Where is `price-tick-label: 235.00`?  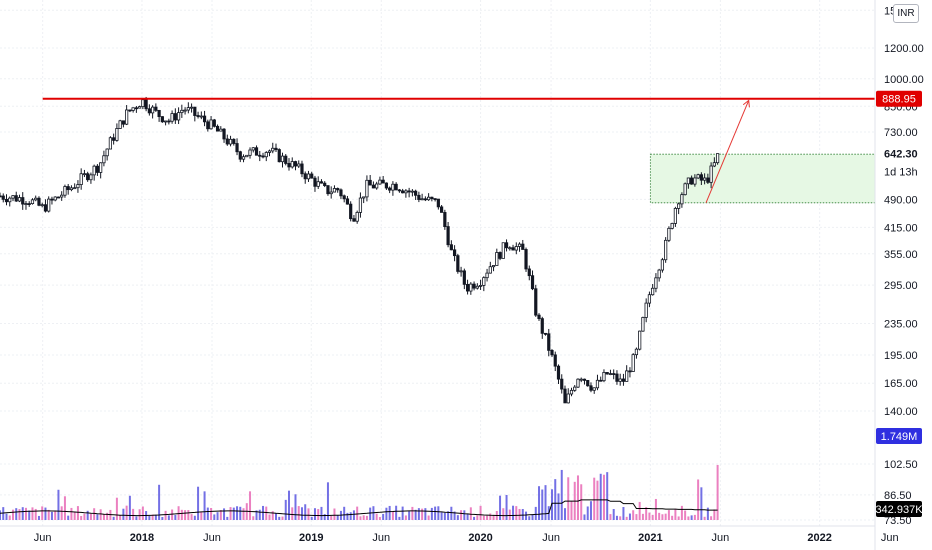
price-tick-label: 235.00 is located at coordinates (901, 324).